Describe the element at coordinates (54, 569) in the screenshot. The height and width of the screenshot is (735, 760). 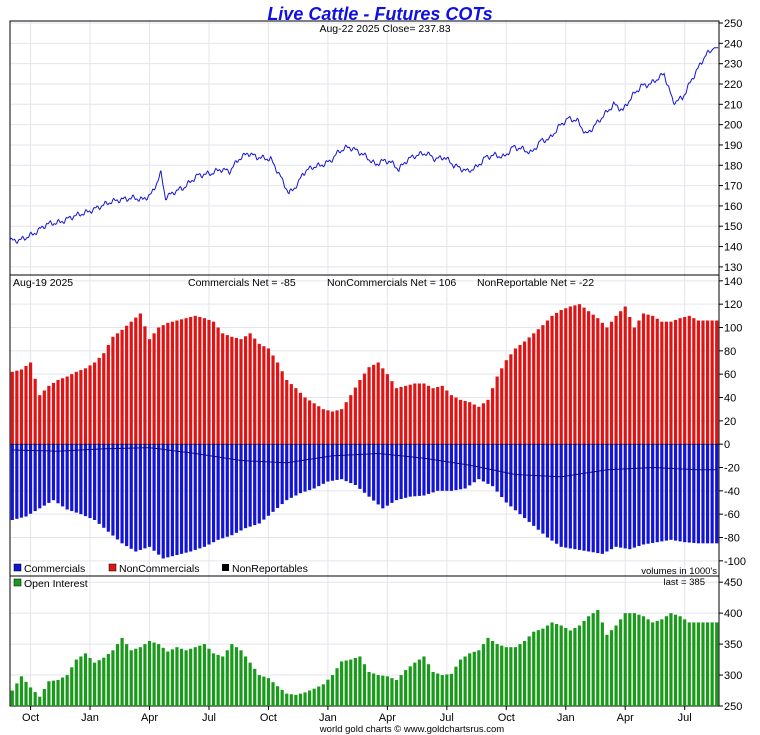
I see `legend-commercials-label: Commercials` at that location.